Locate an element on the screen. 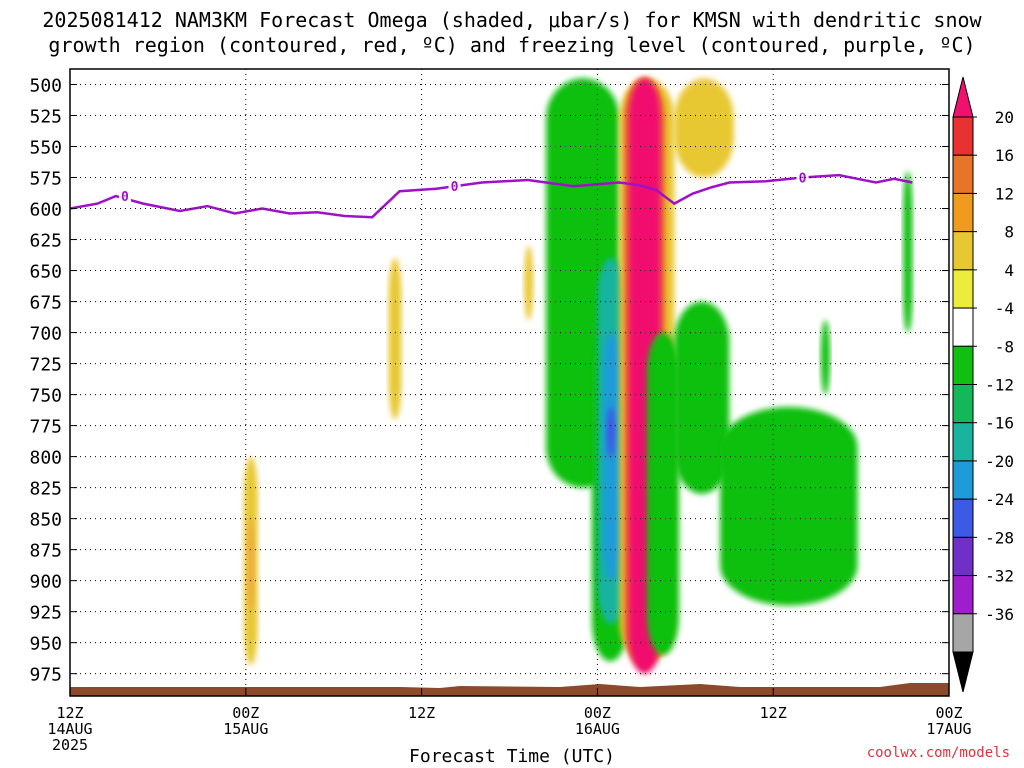 This screenshot has height=768, width=1024. y-tick-label-900: 900 is located at coordinates (45, 582).